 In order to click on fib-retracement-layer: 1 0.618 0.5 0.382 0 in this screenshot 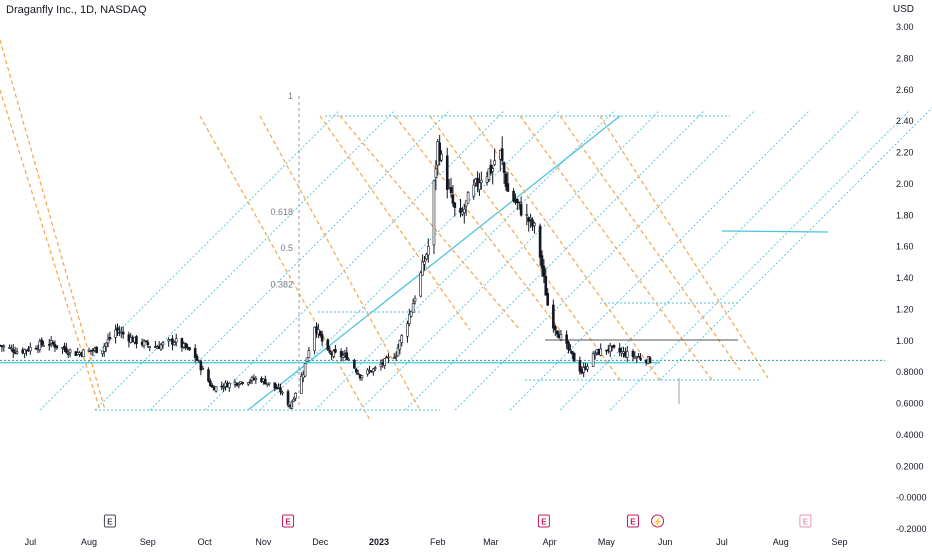, I will do `click(285, 250)`.